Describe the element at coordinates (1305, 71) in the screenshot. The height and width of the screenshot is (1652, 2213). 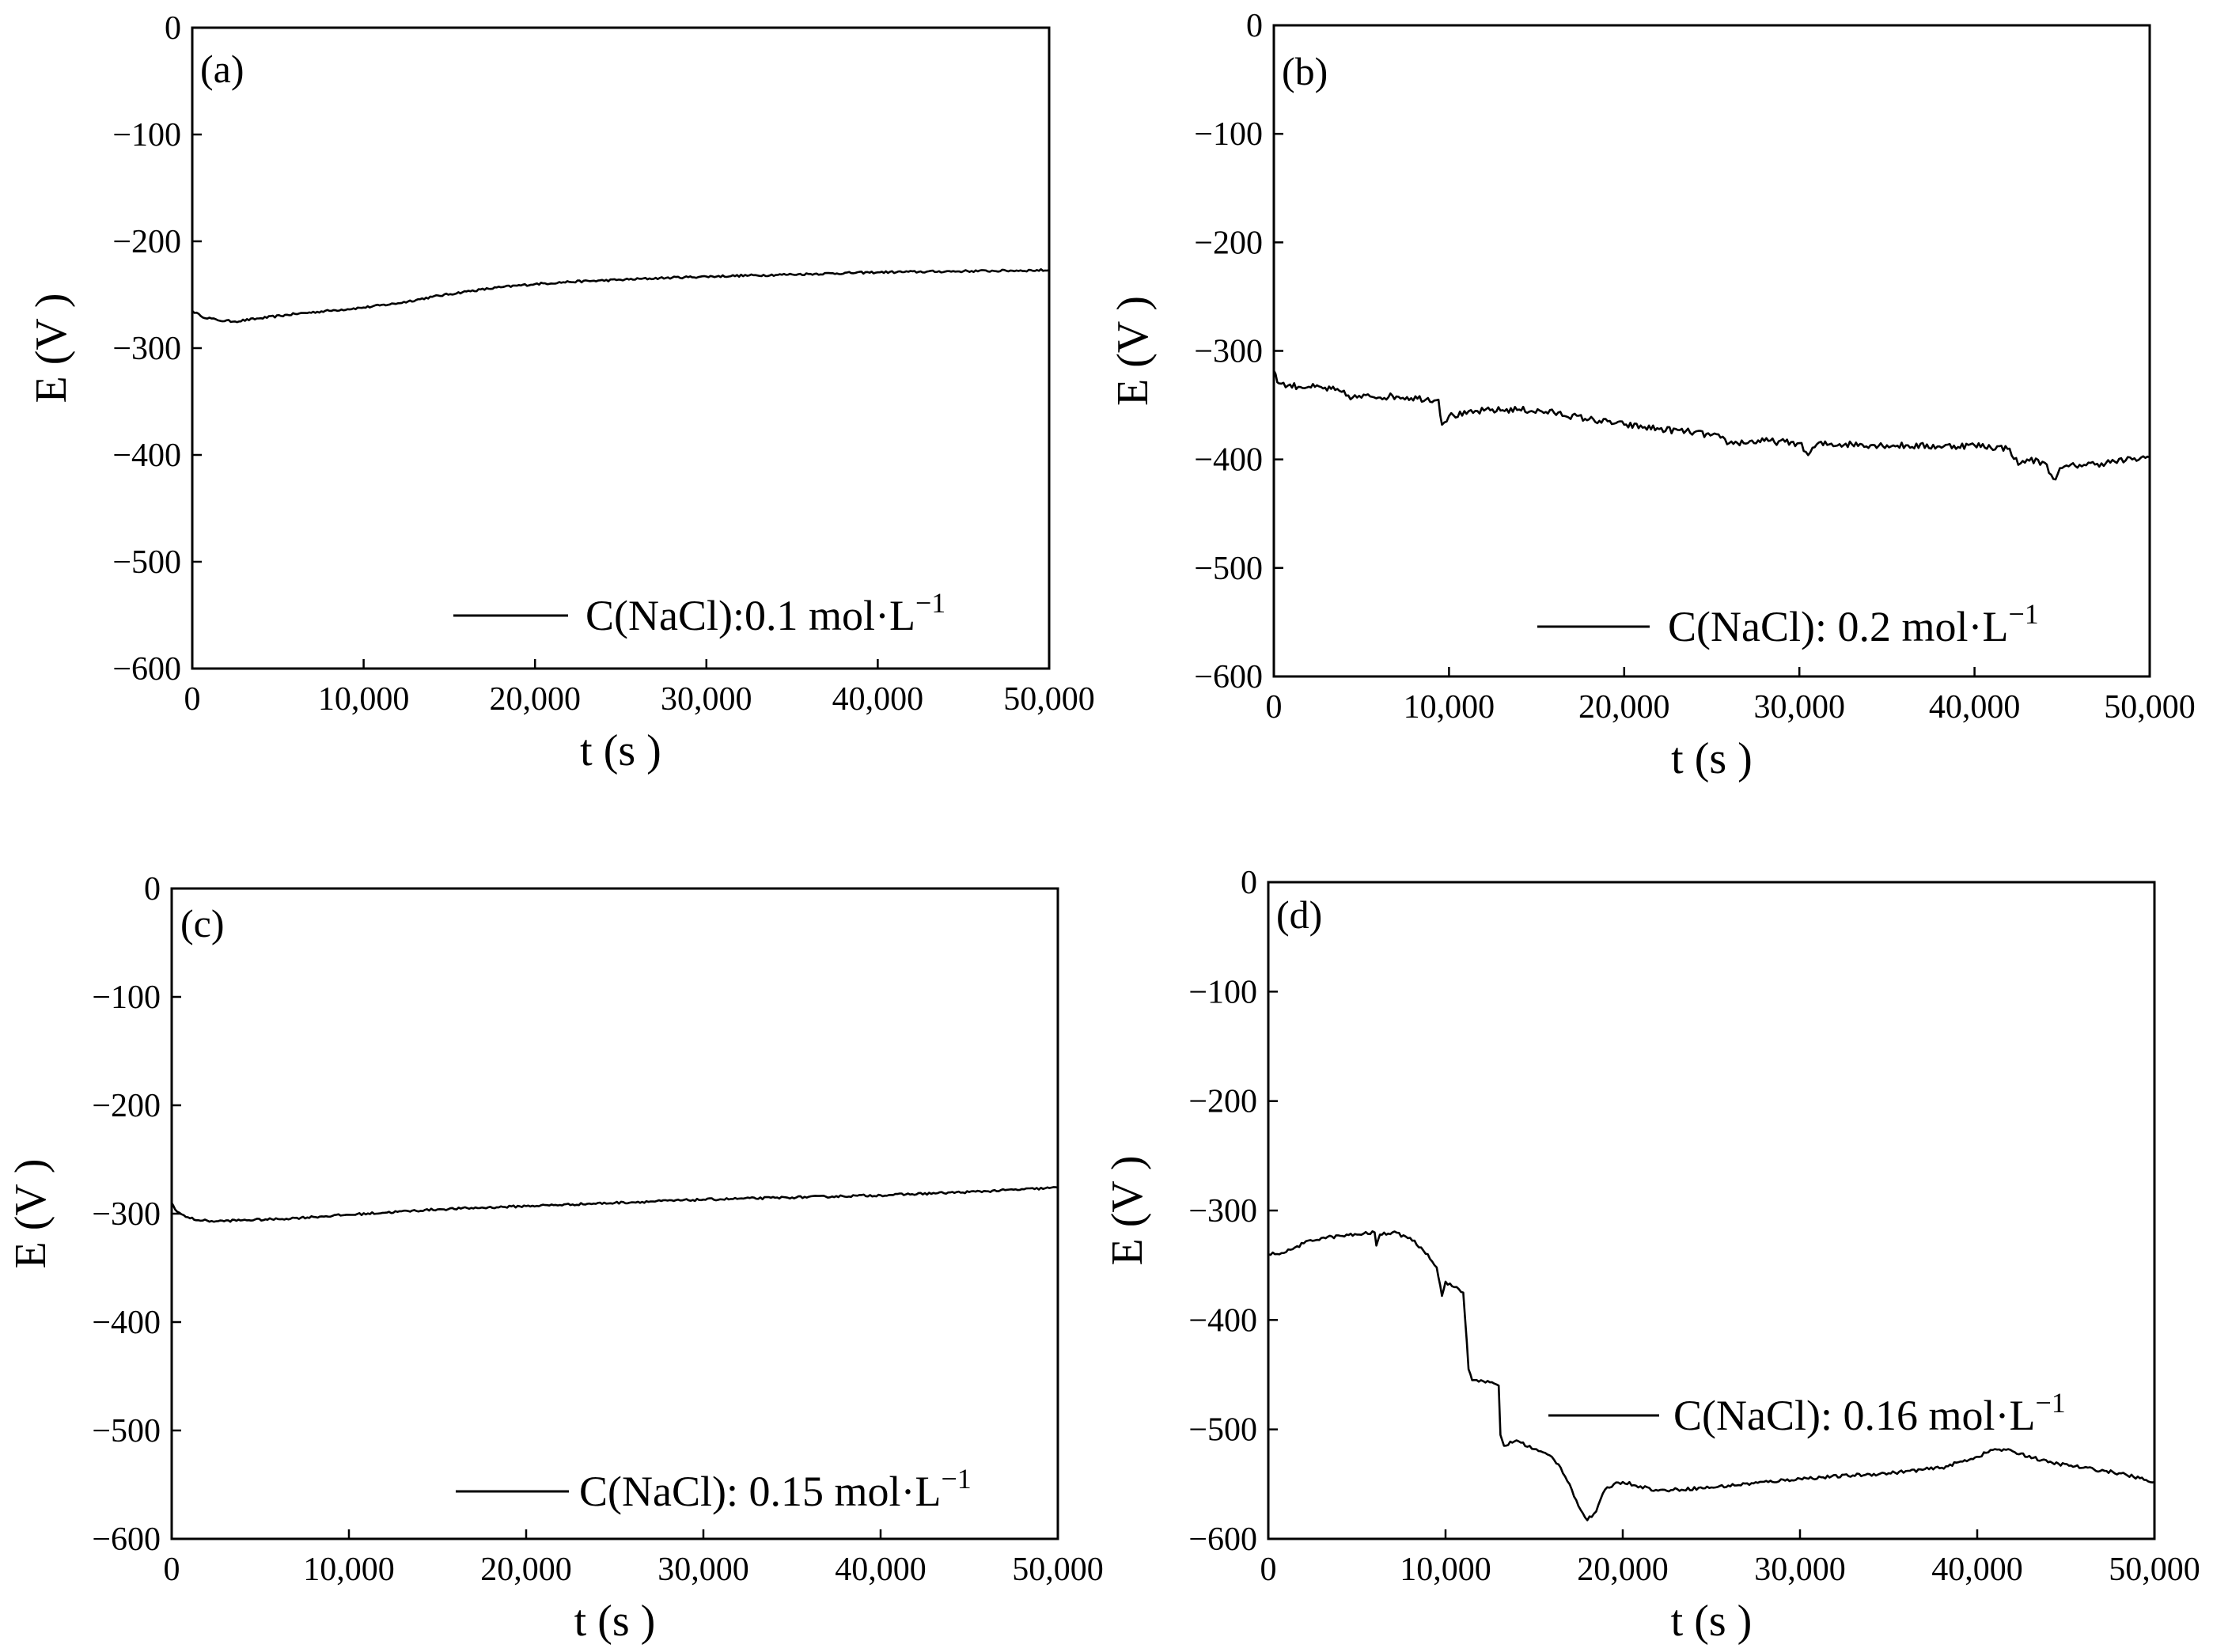
I see `panel-label: (b)` at that location.